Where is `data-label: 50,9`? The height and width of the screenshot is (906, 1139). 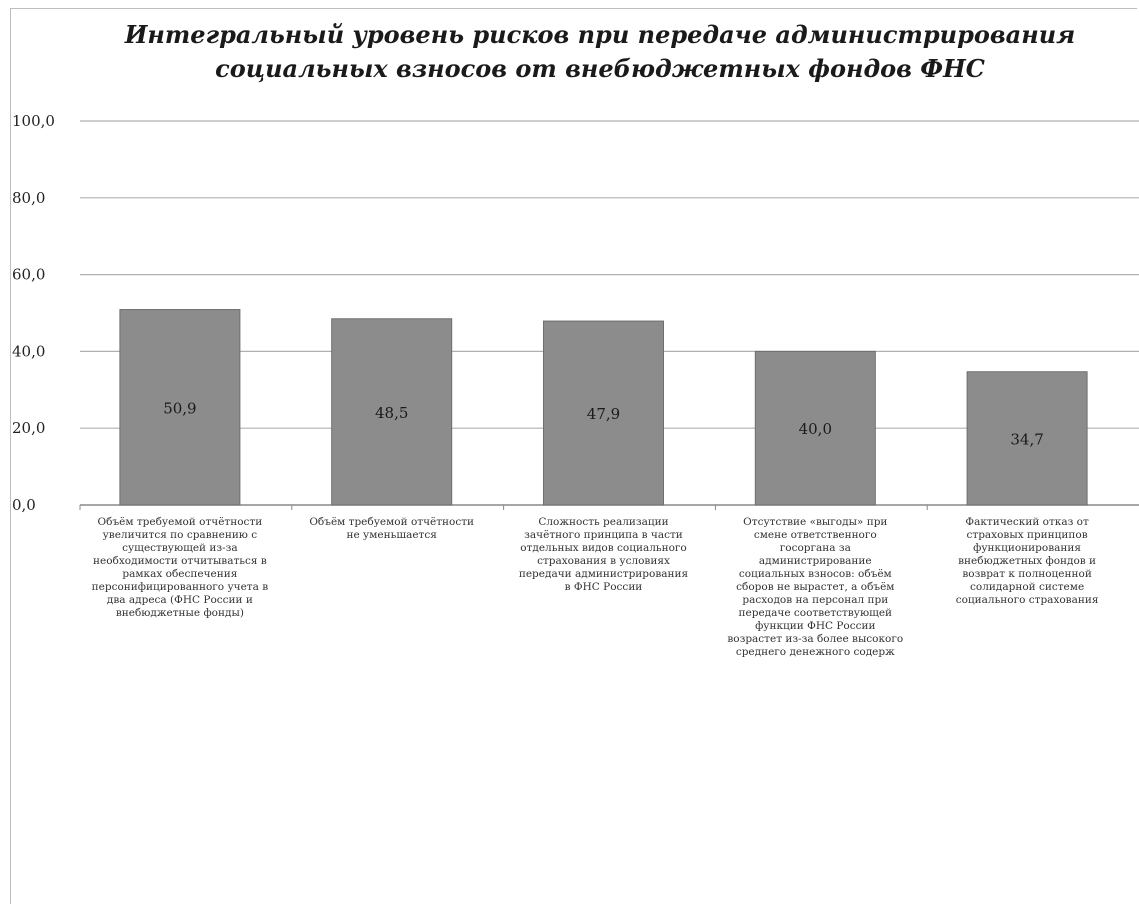
data-label: 50,9 is located at coordinates (179, 408).